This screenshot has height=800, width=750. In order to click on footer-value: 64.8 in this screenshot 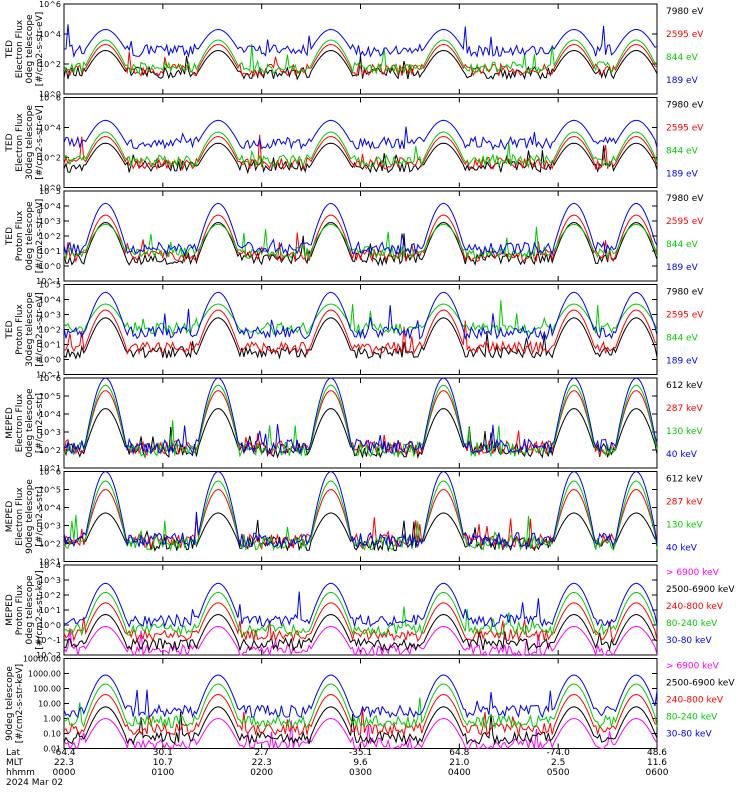, I will do `click(459, 753)`.